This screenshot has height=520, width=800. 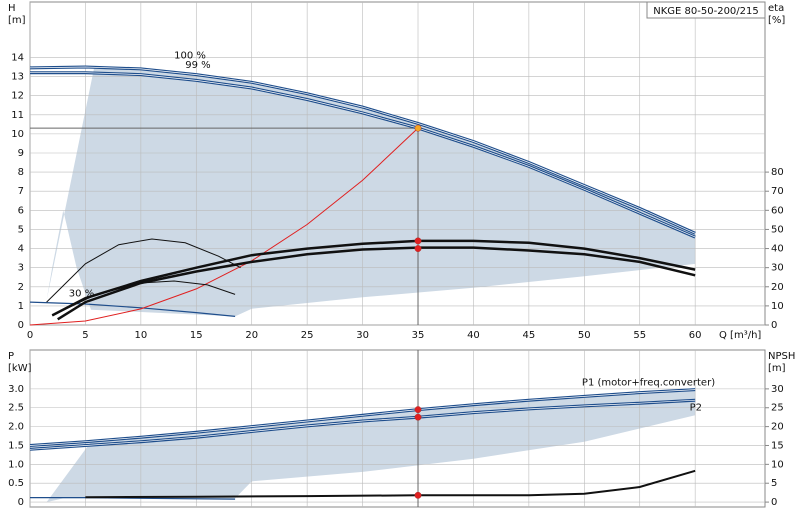 I want to click on y-tick-label: 5, so click(x=21, y=229).